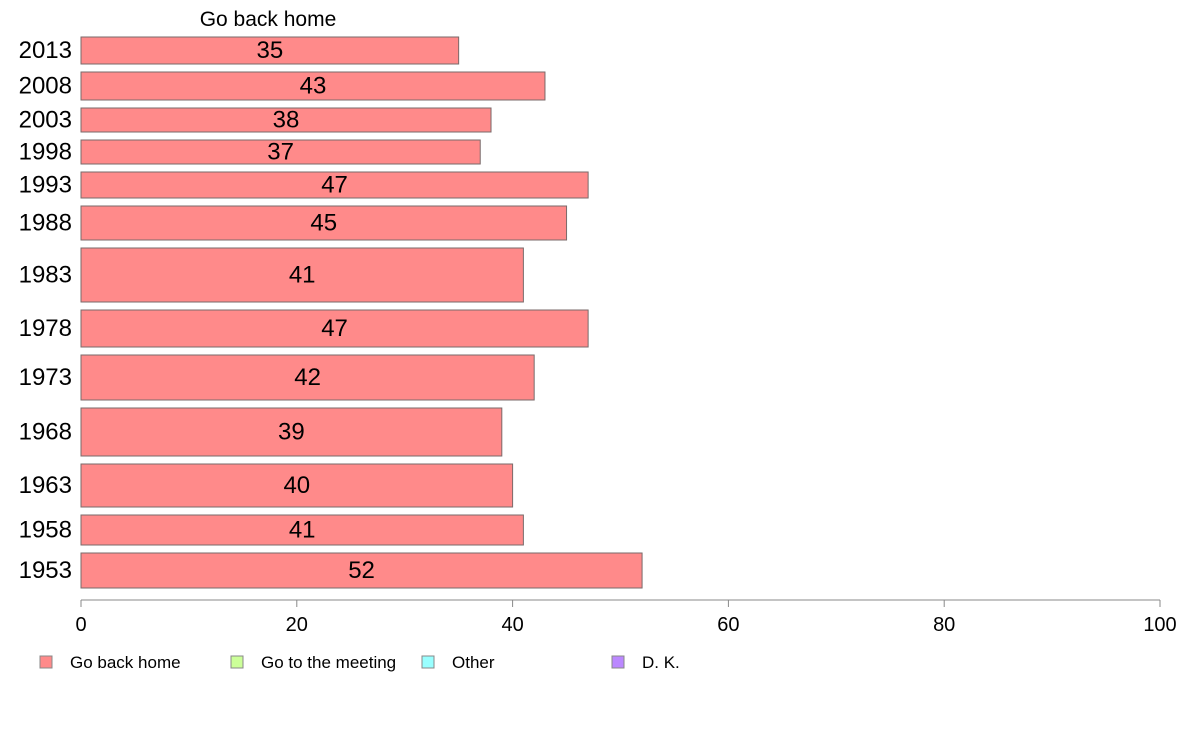 Image resolution: width=1188 pixels, height=736 pixels. I want to click on legend-label-2: Other, so click(473, 662).